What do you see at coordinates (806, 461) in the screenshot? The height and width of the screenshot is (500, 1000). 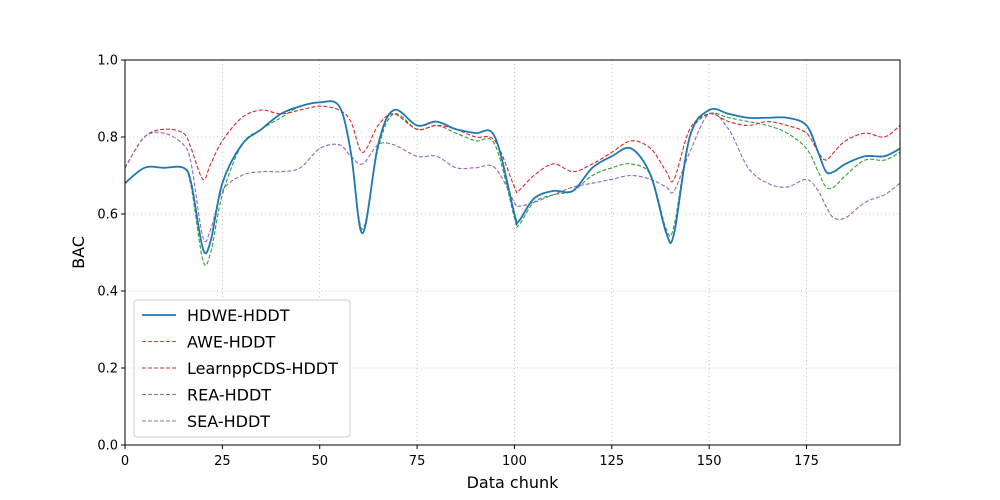 I see `x-tick-label: 175` at bounding box center [806, 461].